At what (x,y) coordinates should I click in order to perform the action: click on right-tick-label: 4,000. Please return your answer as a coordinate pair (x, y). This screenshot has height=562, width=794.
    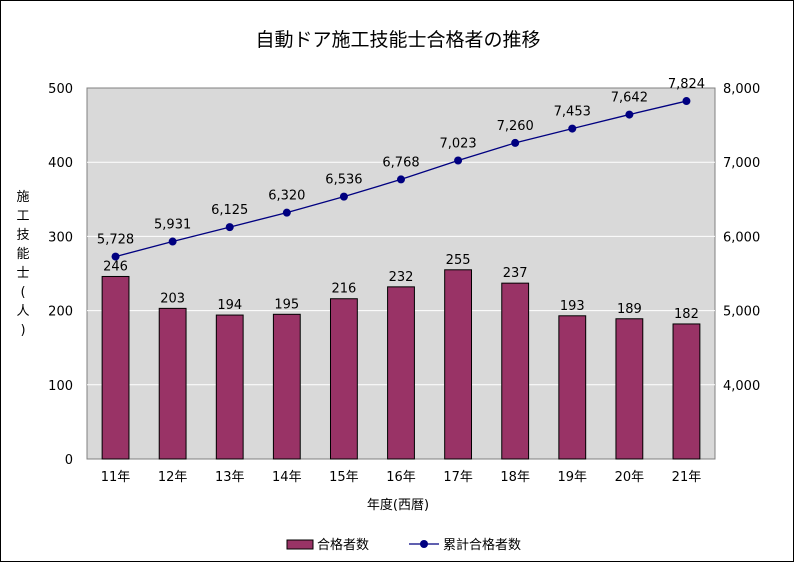
    Looking at the image, I should click on (741, 386).